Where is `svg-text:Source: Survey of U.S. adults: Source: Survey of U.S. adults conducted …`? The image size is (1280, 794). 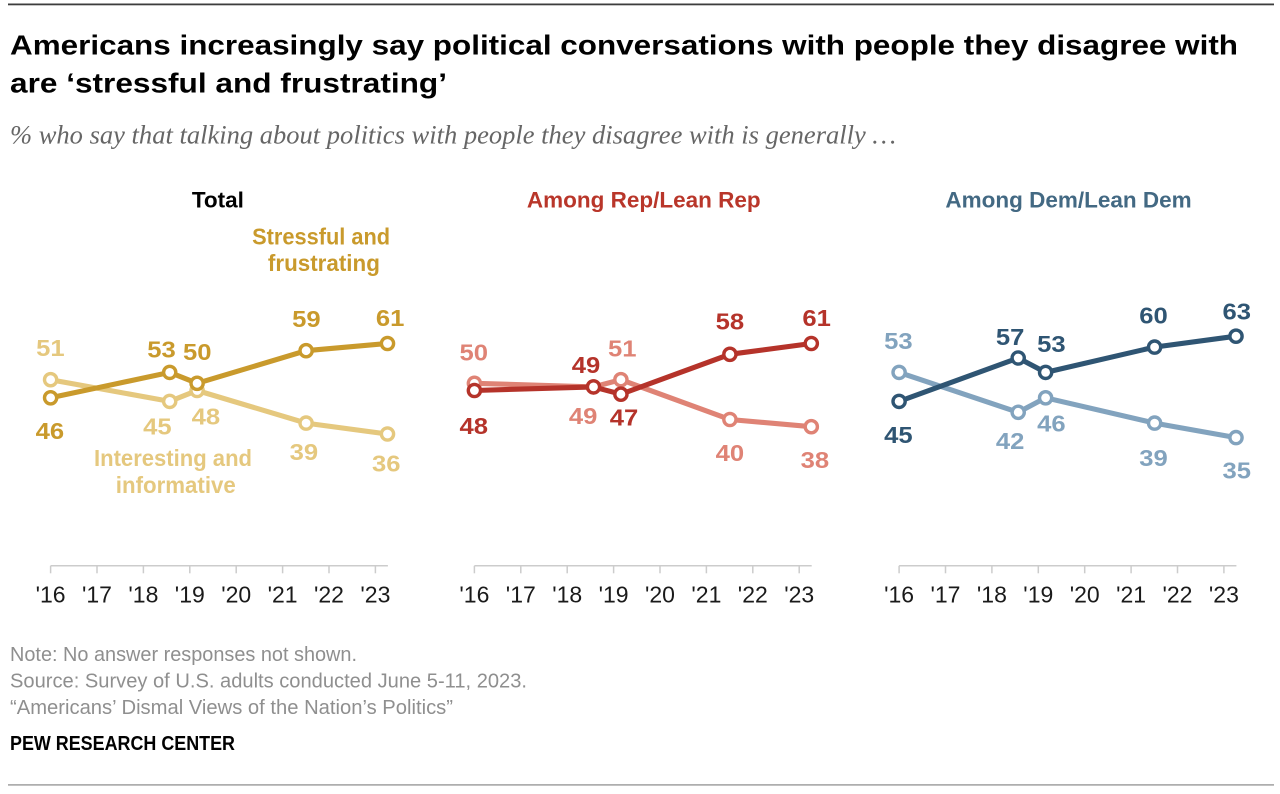
svg-text:Source: Survey of U.S. adults: Source: Survey of U.S. adults conducted … is located at coordinates (268, 682).